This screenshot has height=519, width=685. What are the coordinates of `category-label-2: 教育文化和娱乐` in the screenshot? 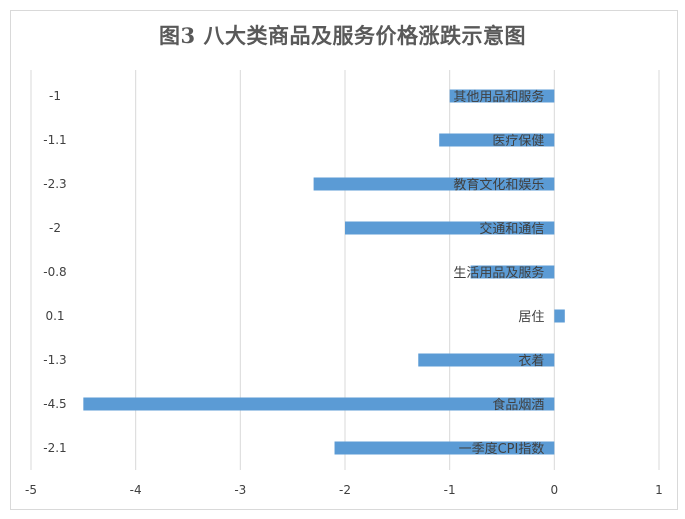 It's located at (498, 185).